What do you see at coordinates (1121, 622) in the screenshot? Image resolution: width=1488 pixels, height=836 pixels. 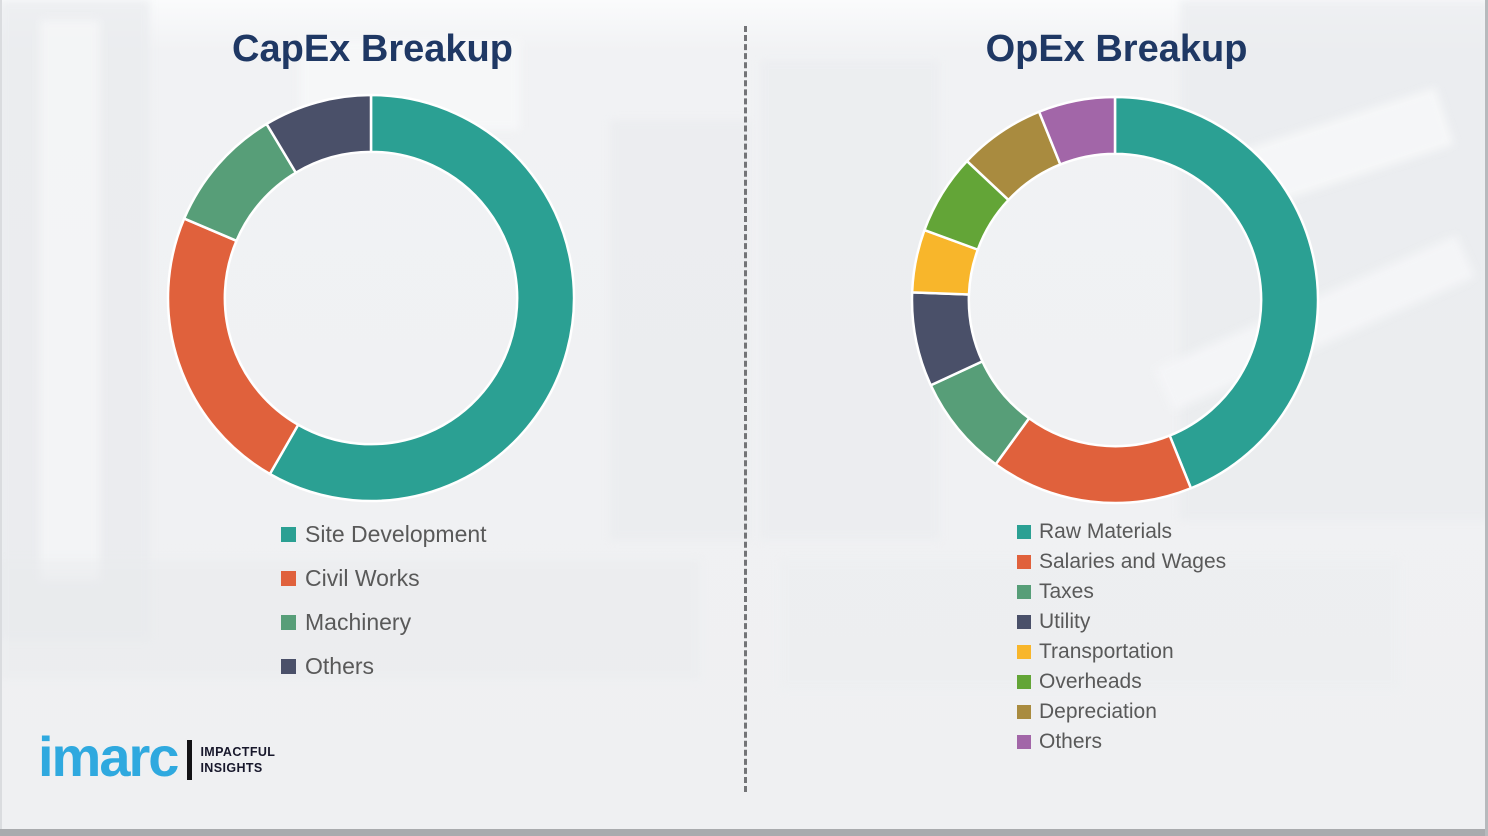 I see `legend-item-utility: Utility` at bounding box center [1121, 622].